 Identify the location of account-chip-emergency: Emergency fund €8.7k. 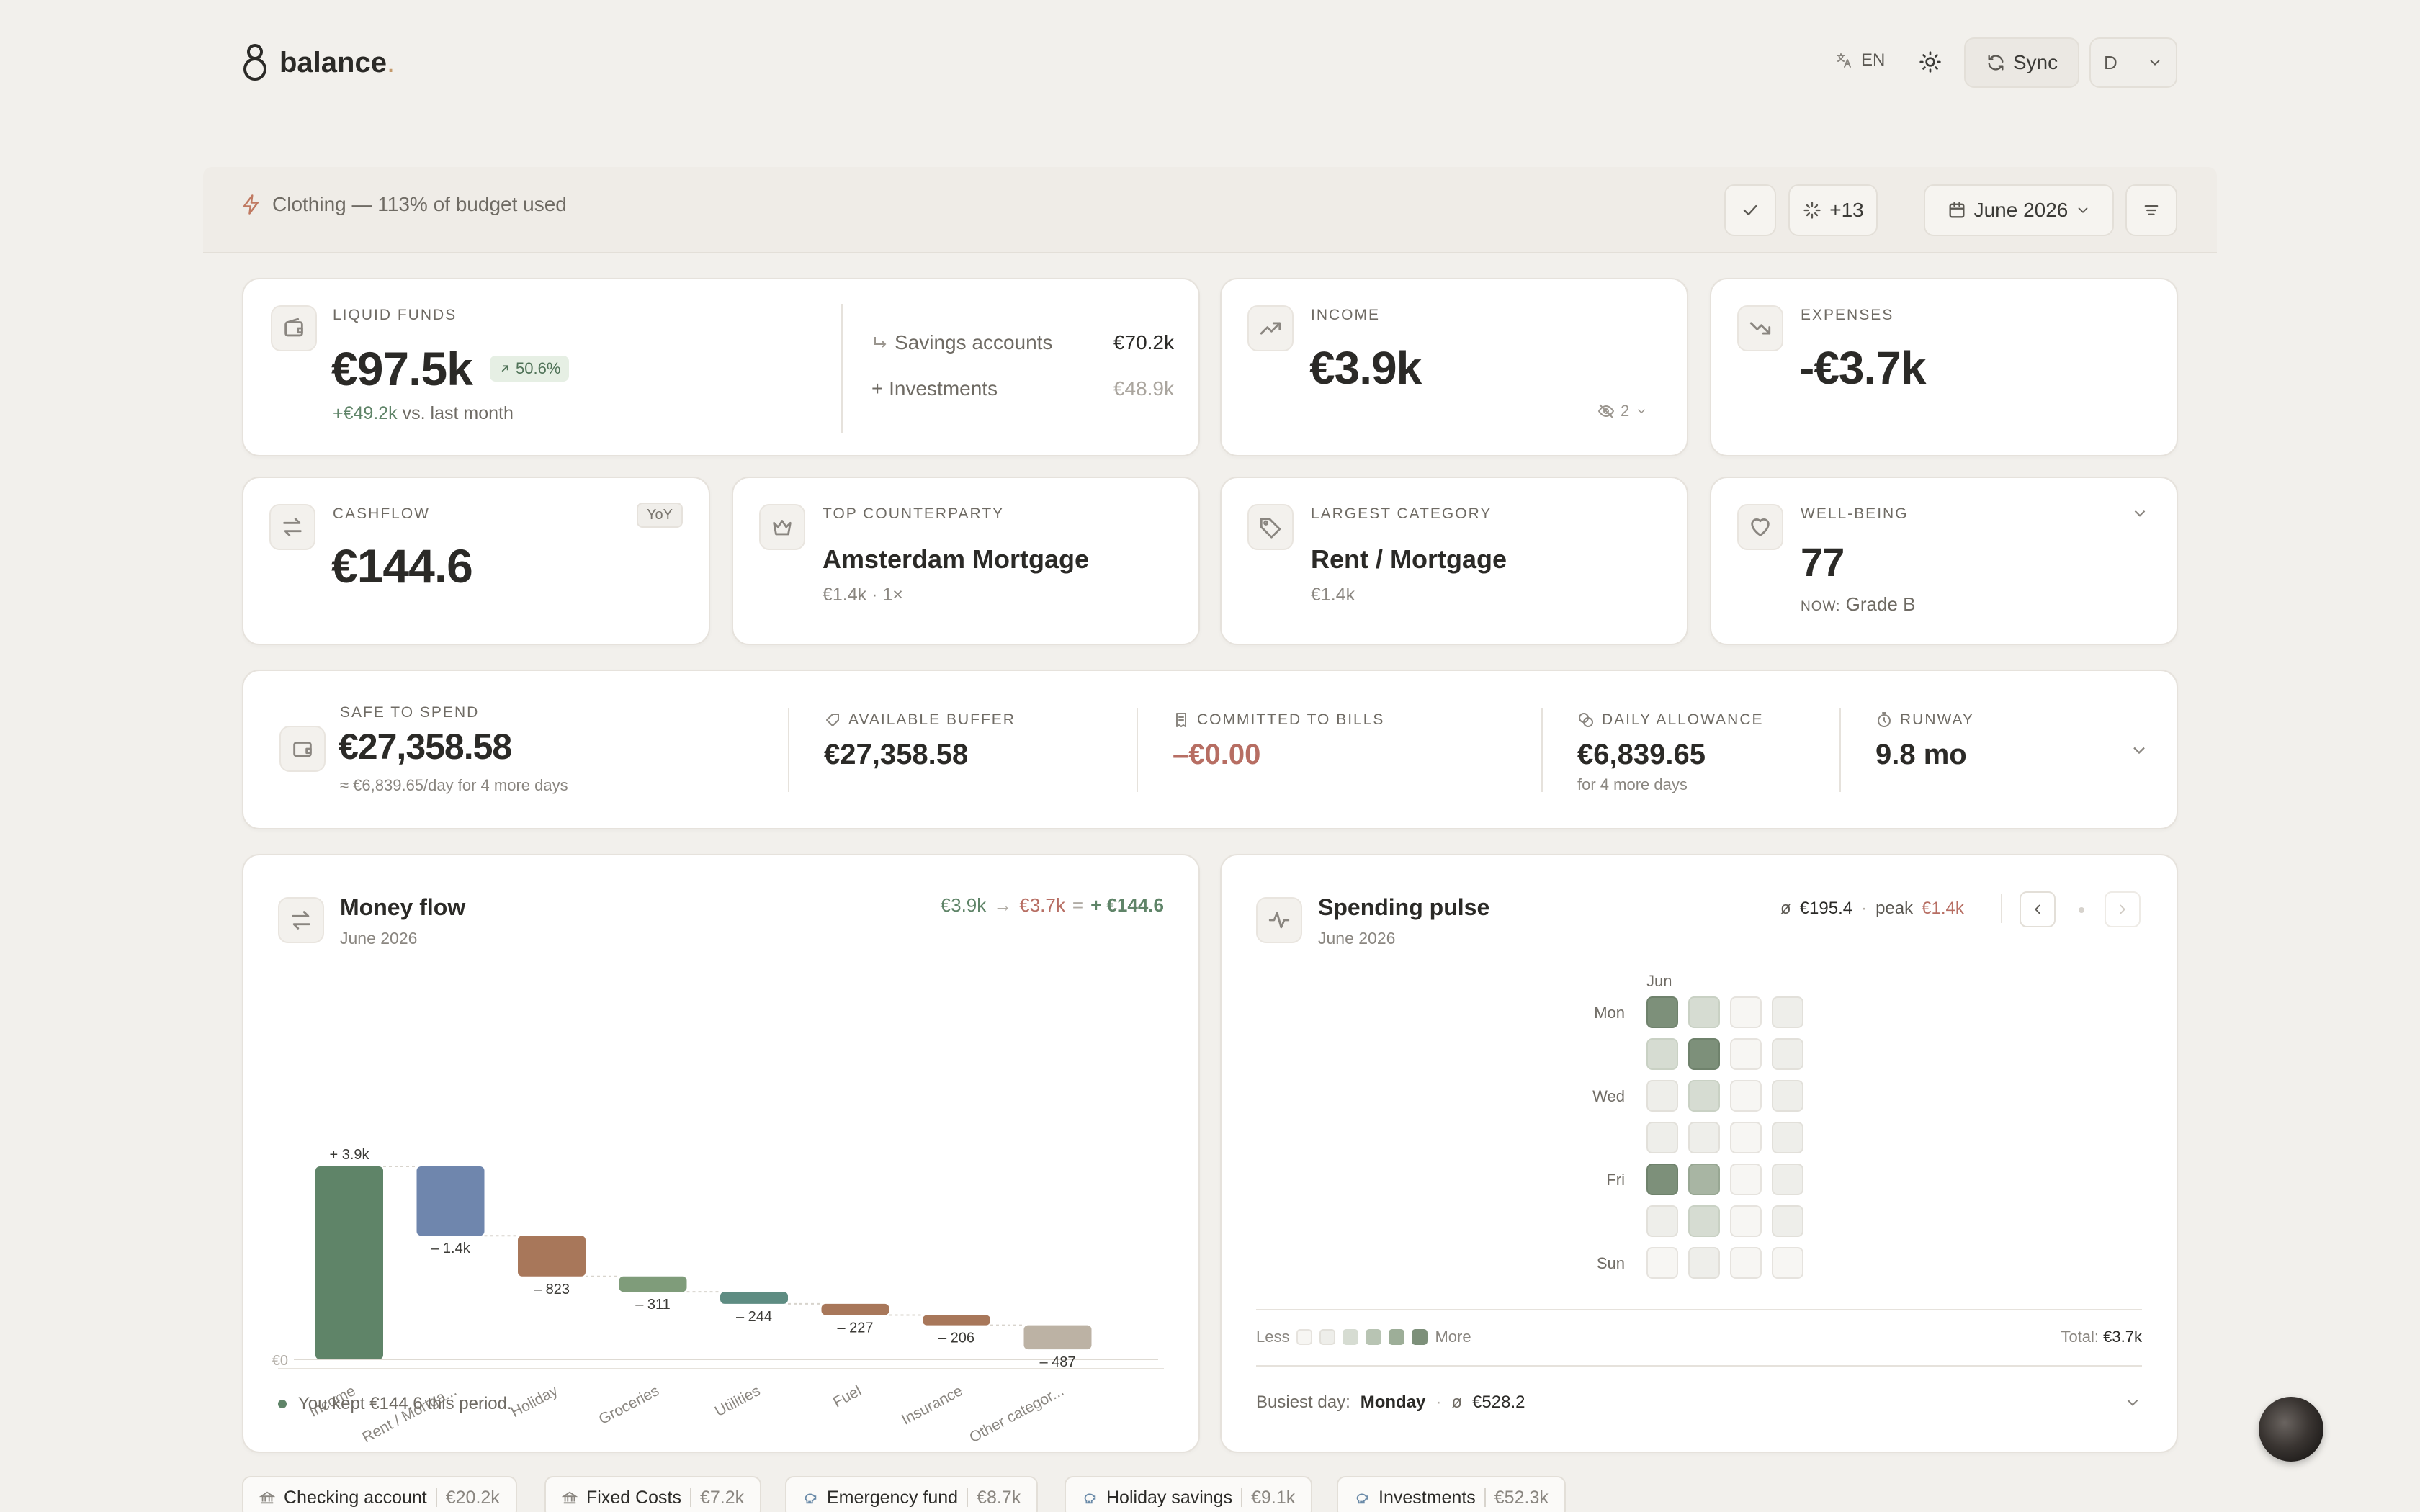
(912, 1494).